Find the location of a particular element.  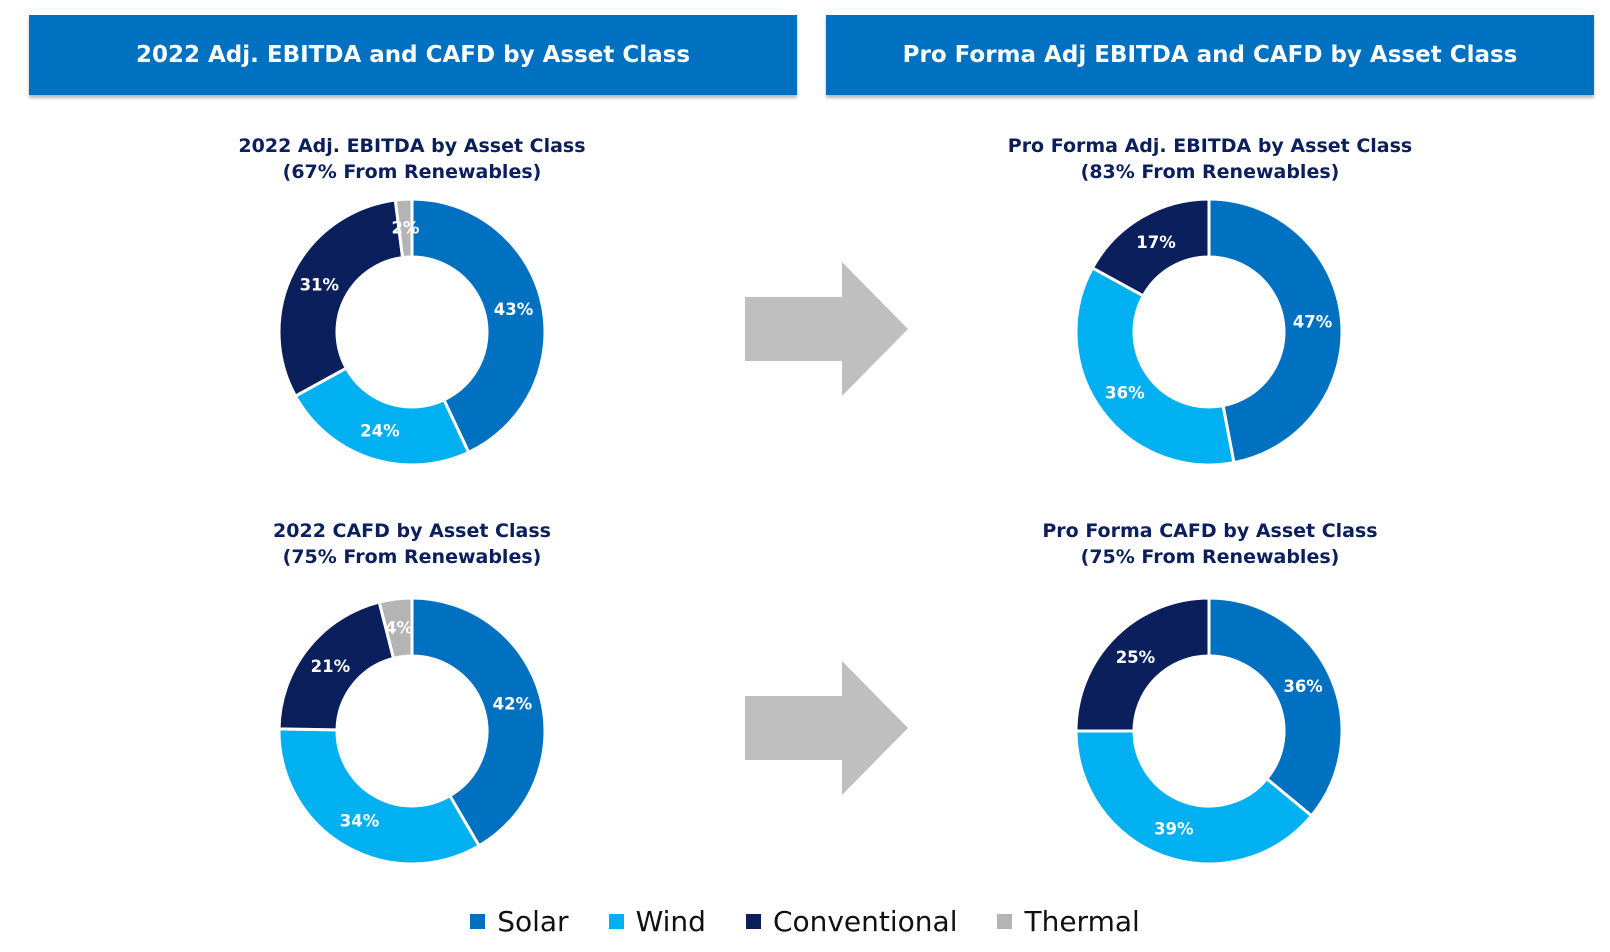

legend-item-thermal: Thermal is located at coordinates (1068, 921).